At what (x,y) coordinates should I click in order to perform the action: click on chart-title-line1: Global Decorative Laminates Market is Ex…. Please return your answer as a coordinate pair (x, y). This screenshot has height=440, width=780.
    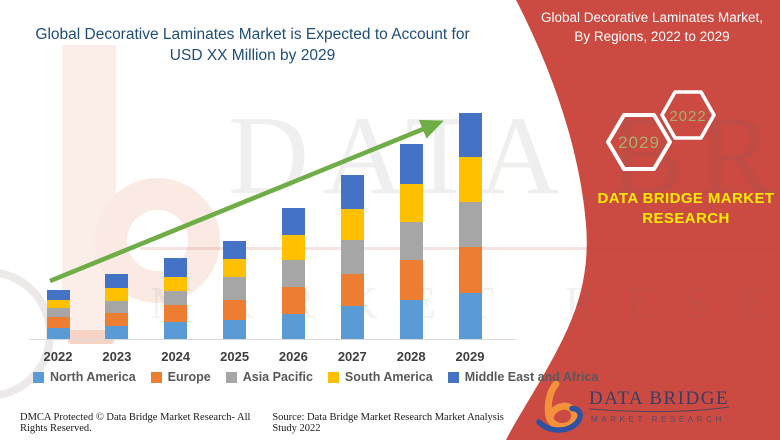
    Looking at the image, I should click on (252, 34).